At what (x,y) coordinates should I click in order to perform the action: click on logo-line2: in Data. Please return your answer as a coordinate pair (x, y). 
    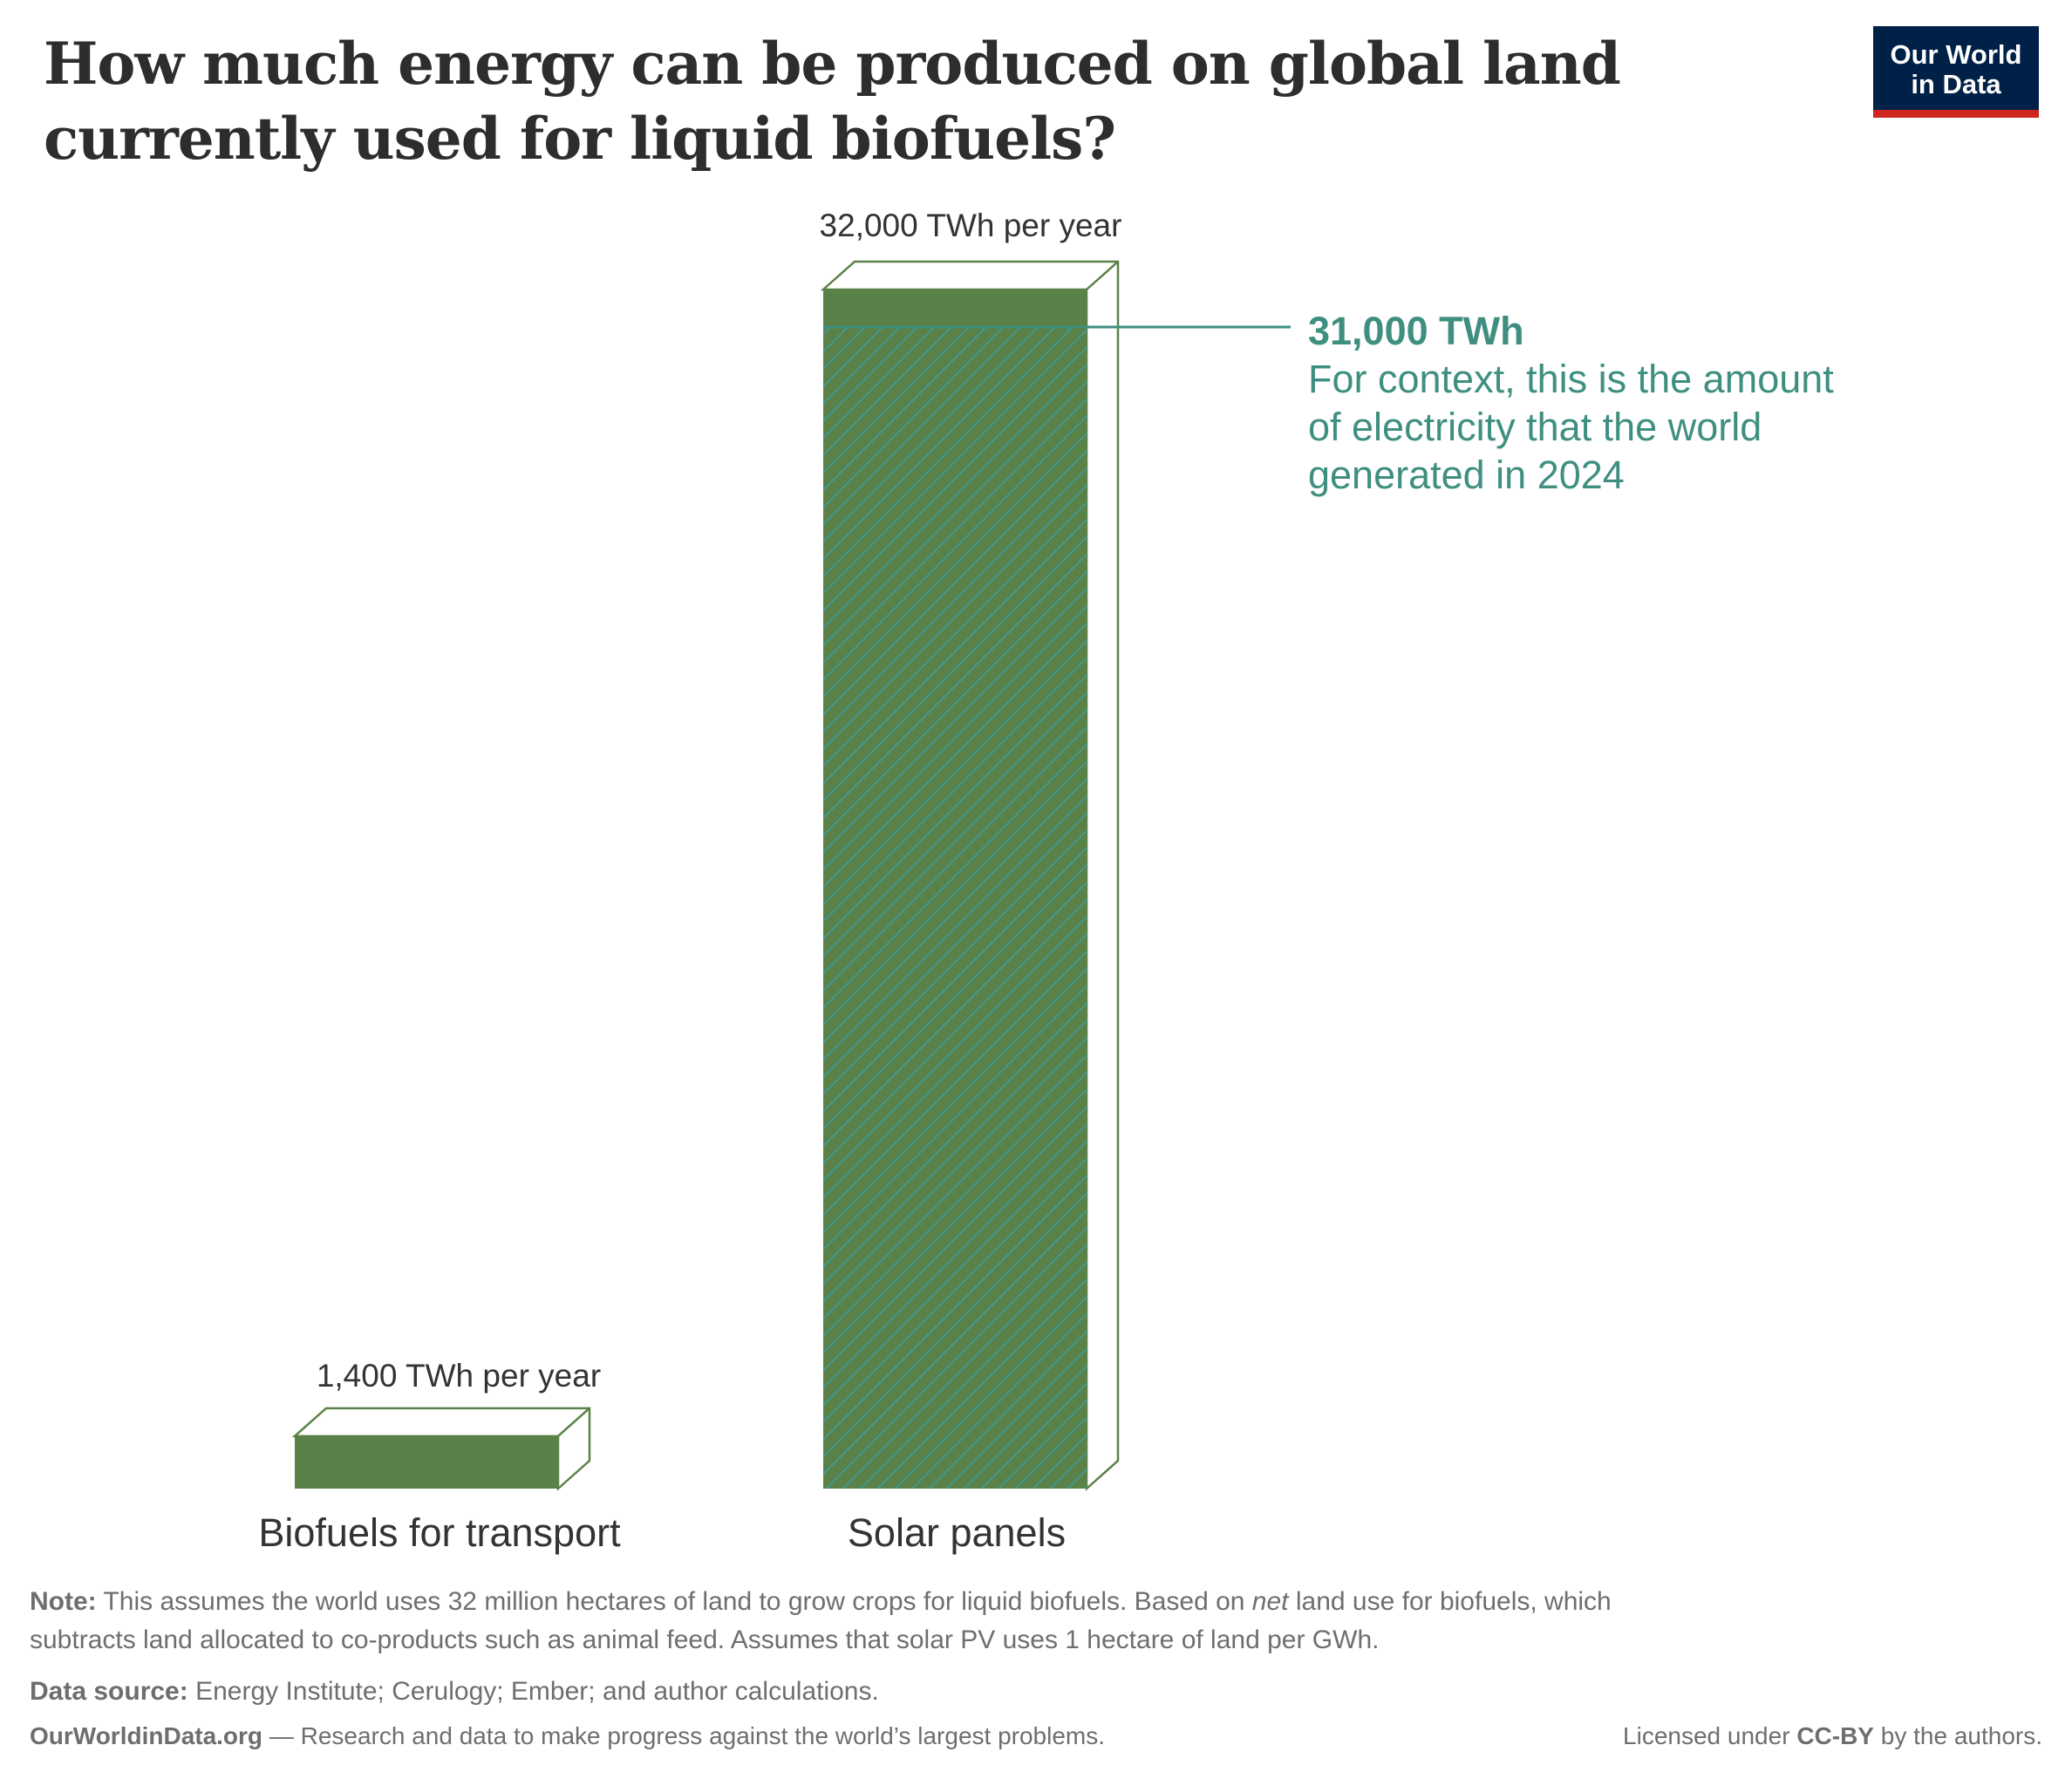
    Looking at the image, I should click on (1956, 84).